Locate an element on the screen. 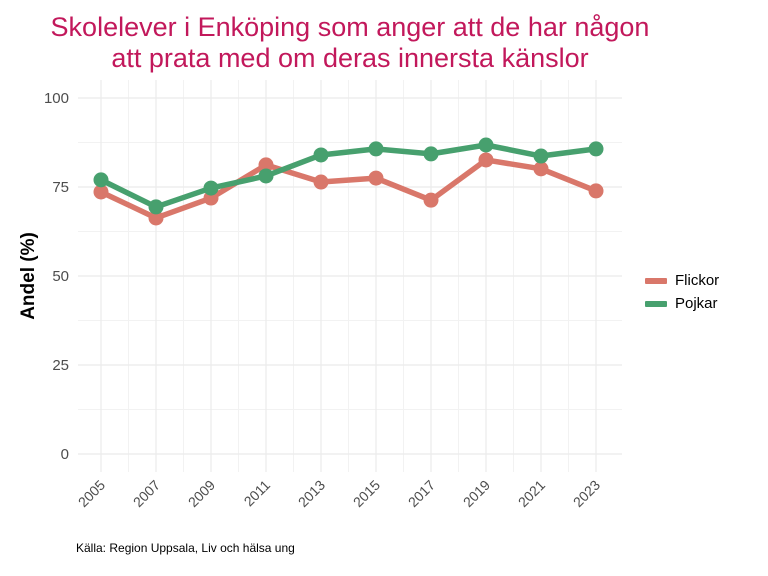 The height and width of the screenshot is (576, 768). x-tick-label: 2005 is located at coordinates (91, 493).